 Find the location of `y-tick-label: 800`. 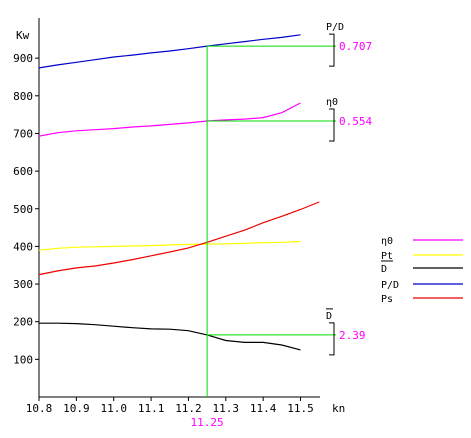

y-tick-label: 800 is located at coordinates (23, 96).